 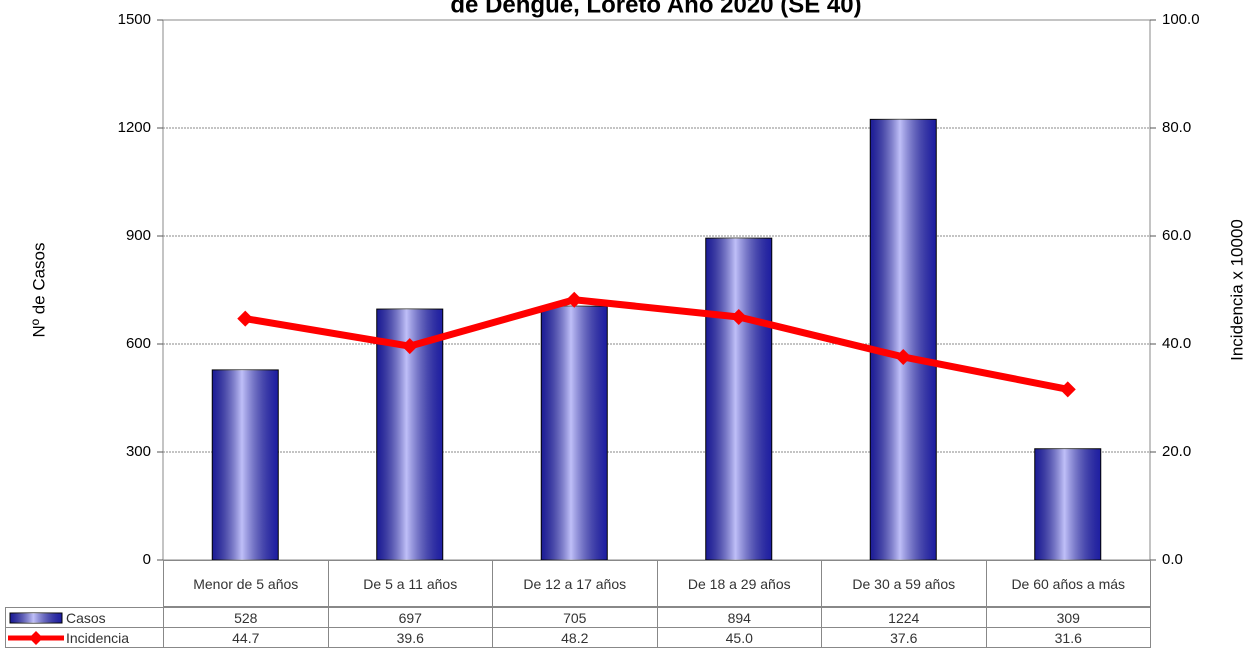 I want to click on legend-label: Incidencia, so click(x=98, y=637).